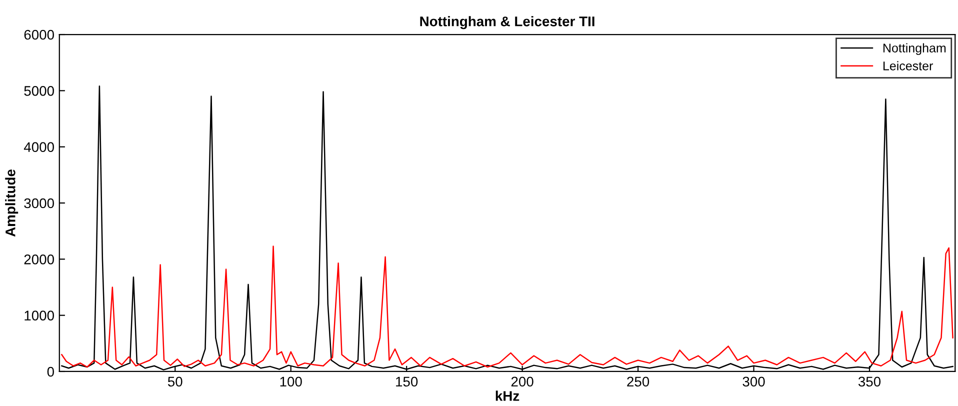  I want to click on x-tick-label: 200, so click(522, 381).